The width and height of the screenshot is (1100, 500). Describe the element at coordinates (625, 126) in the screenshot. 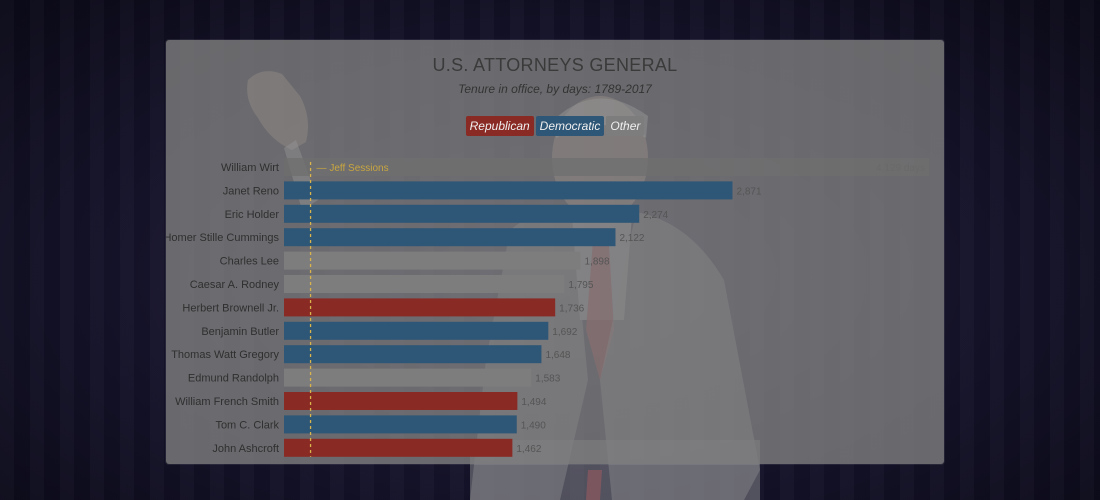

I see `legend-other: Other` at that location.